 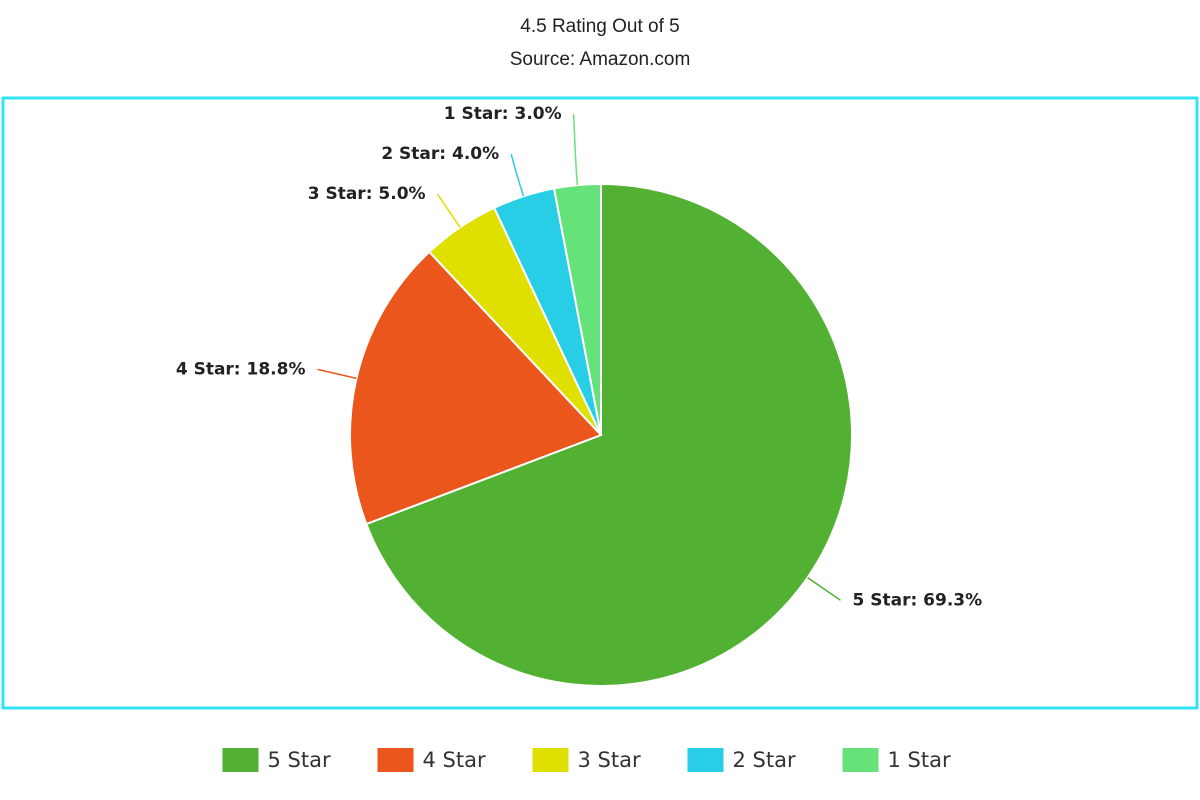 What do you see at coordinates (454, 760) in the screenshot?
I see `legend-label: 4 Star` at bounding box center [454, 760].